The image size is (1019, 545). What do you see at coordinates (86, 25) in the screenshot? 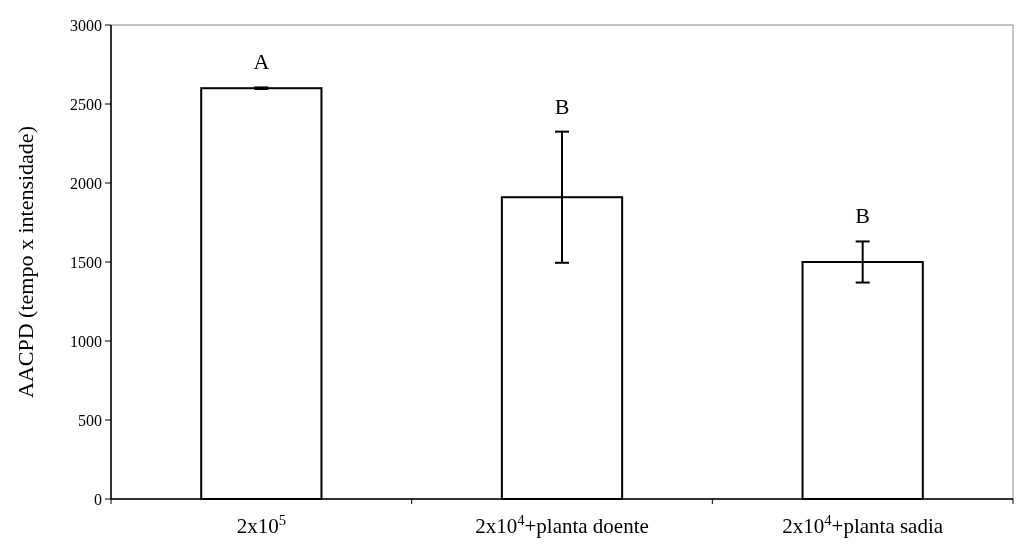
I see `y-tick-label: 3000` at bounding box center [86, 25].